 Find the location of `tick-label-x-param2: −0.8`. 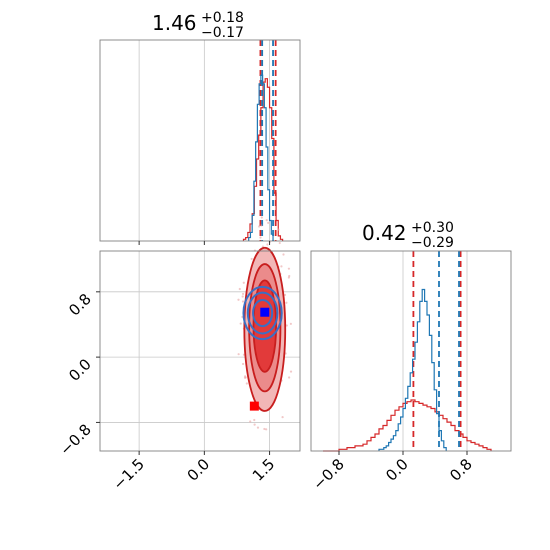

tick-label-x-param2: −0.8 is located at coordinates (328, 474).